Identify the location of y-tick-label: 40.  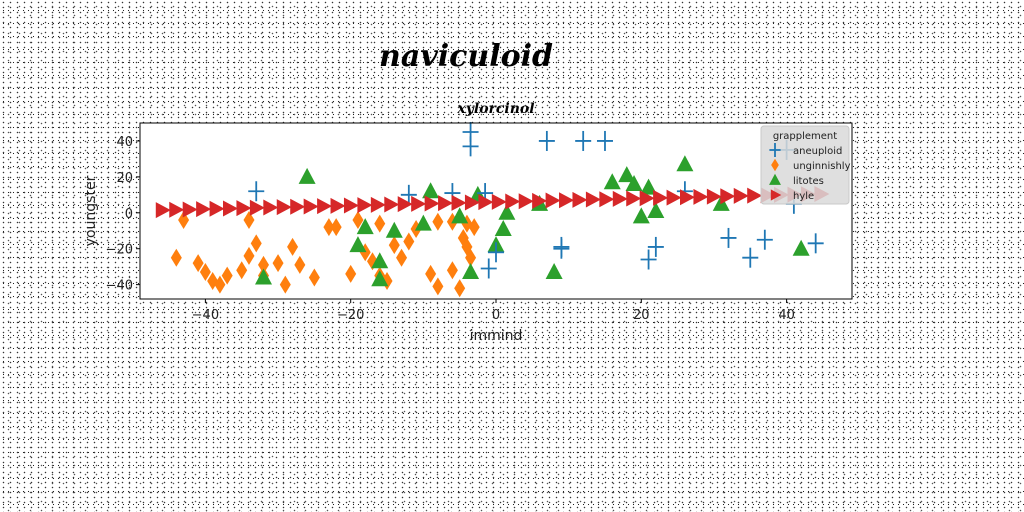
(124, 142).